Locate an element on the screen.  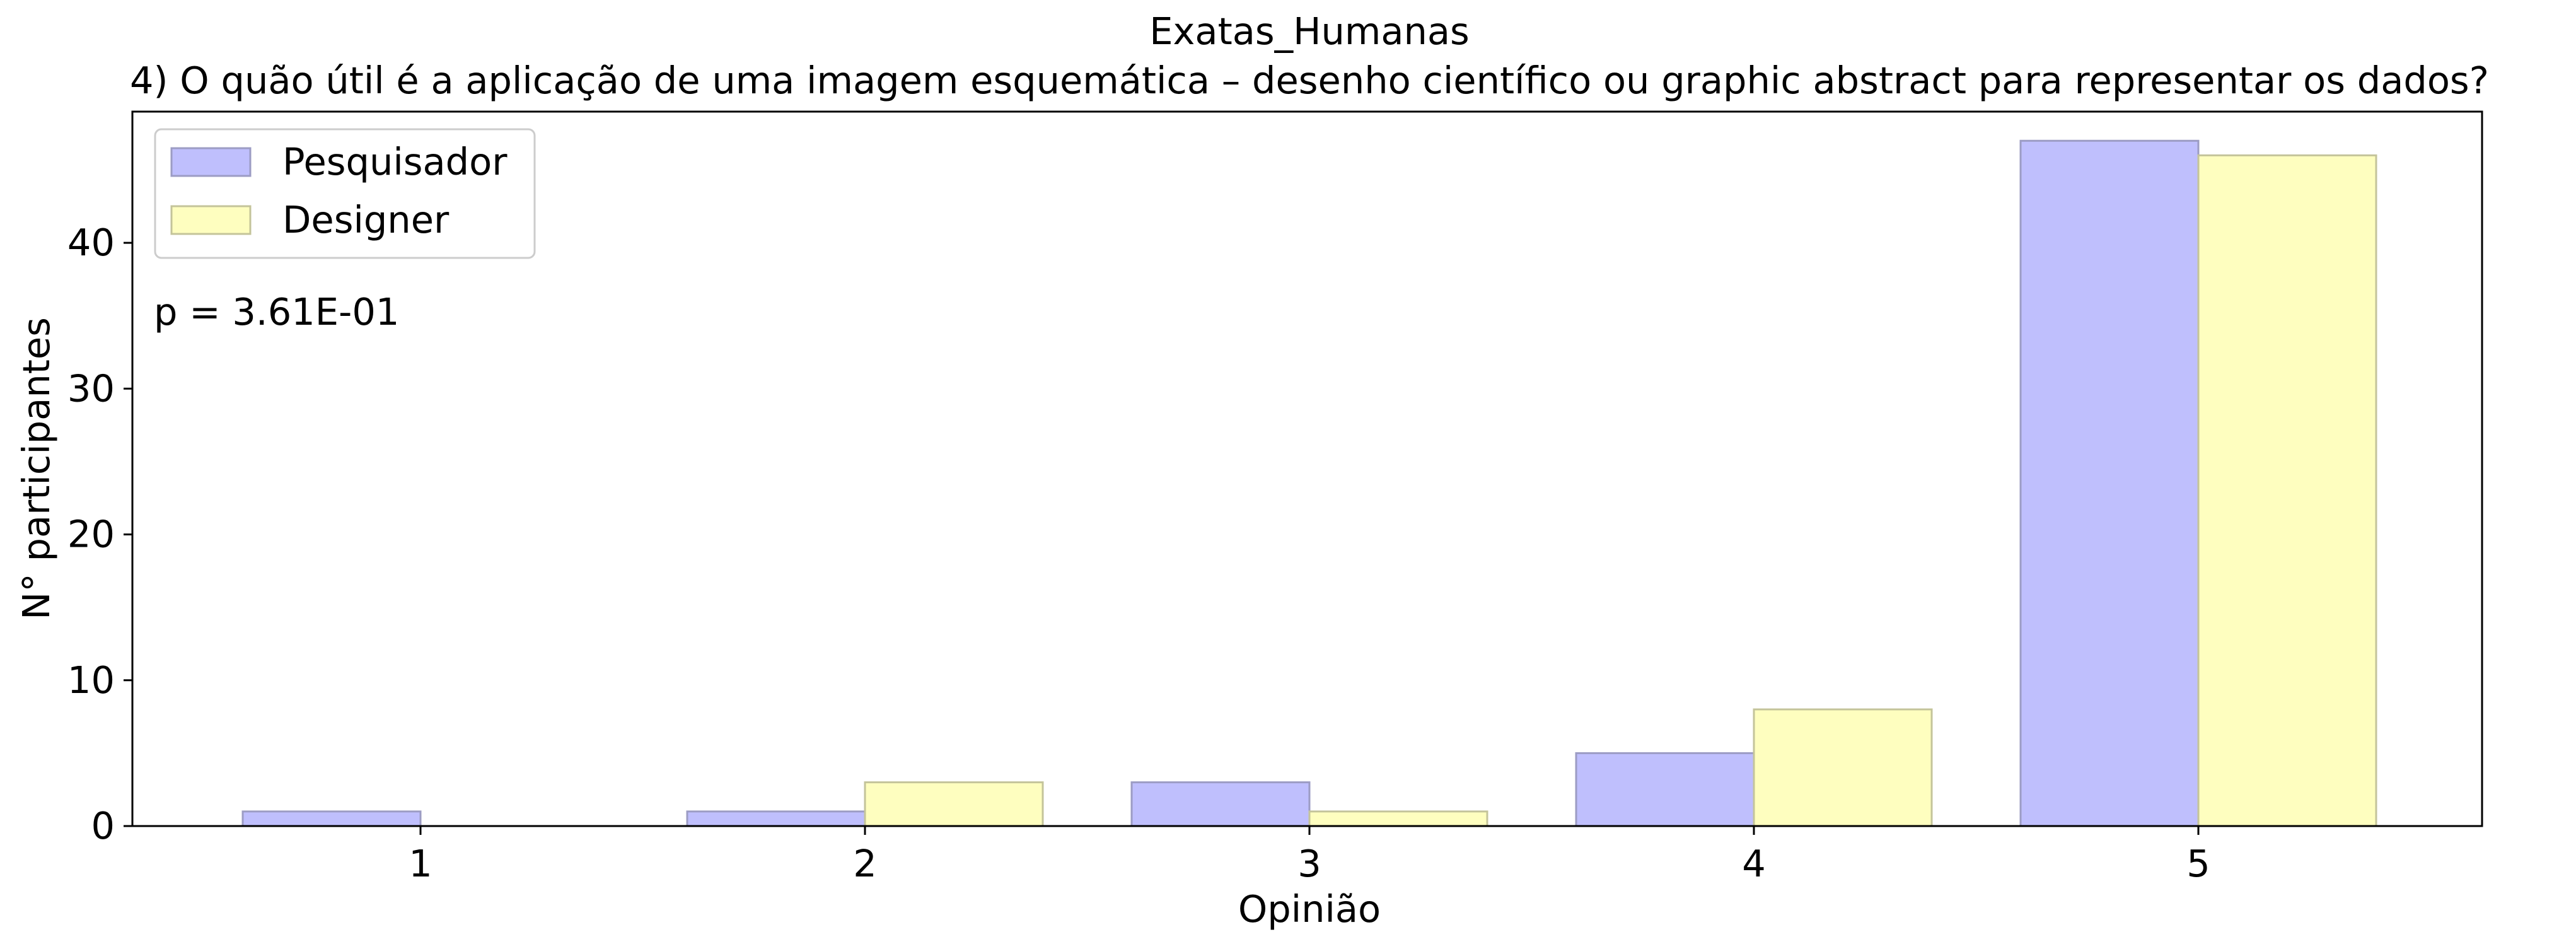
y-tick-label: 0 is located at coordinates (103, 825).